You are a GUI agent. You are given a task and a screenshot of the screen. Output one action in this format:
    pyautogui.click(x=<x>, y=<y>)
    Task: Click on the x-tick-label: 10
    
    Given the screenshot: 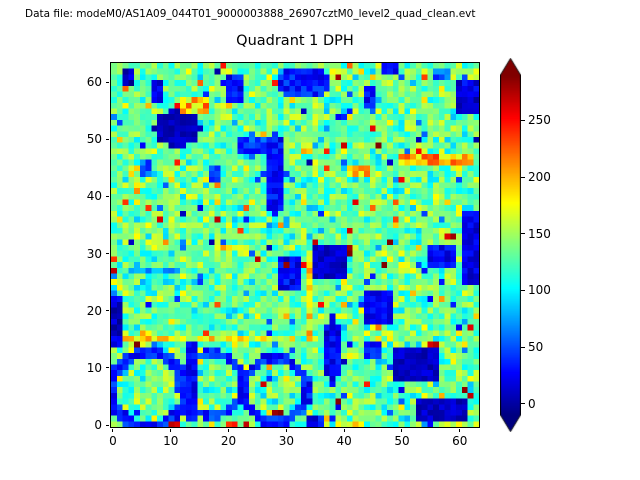 What is the action you would take?
    pyautogui.click(x=171, y=441)
    